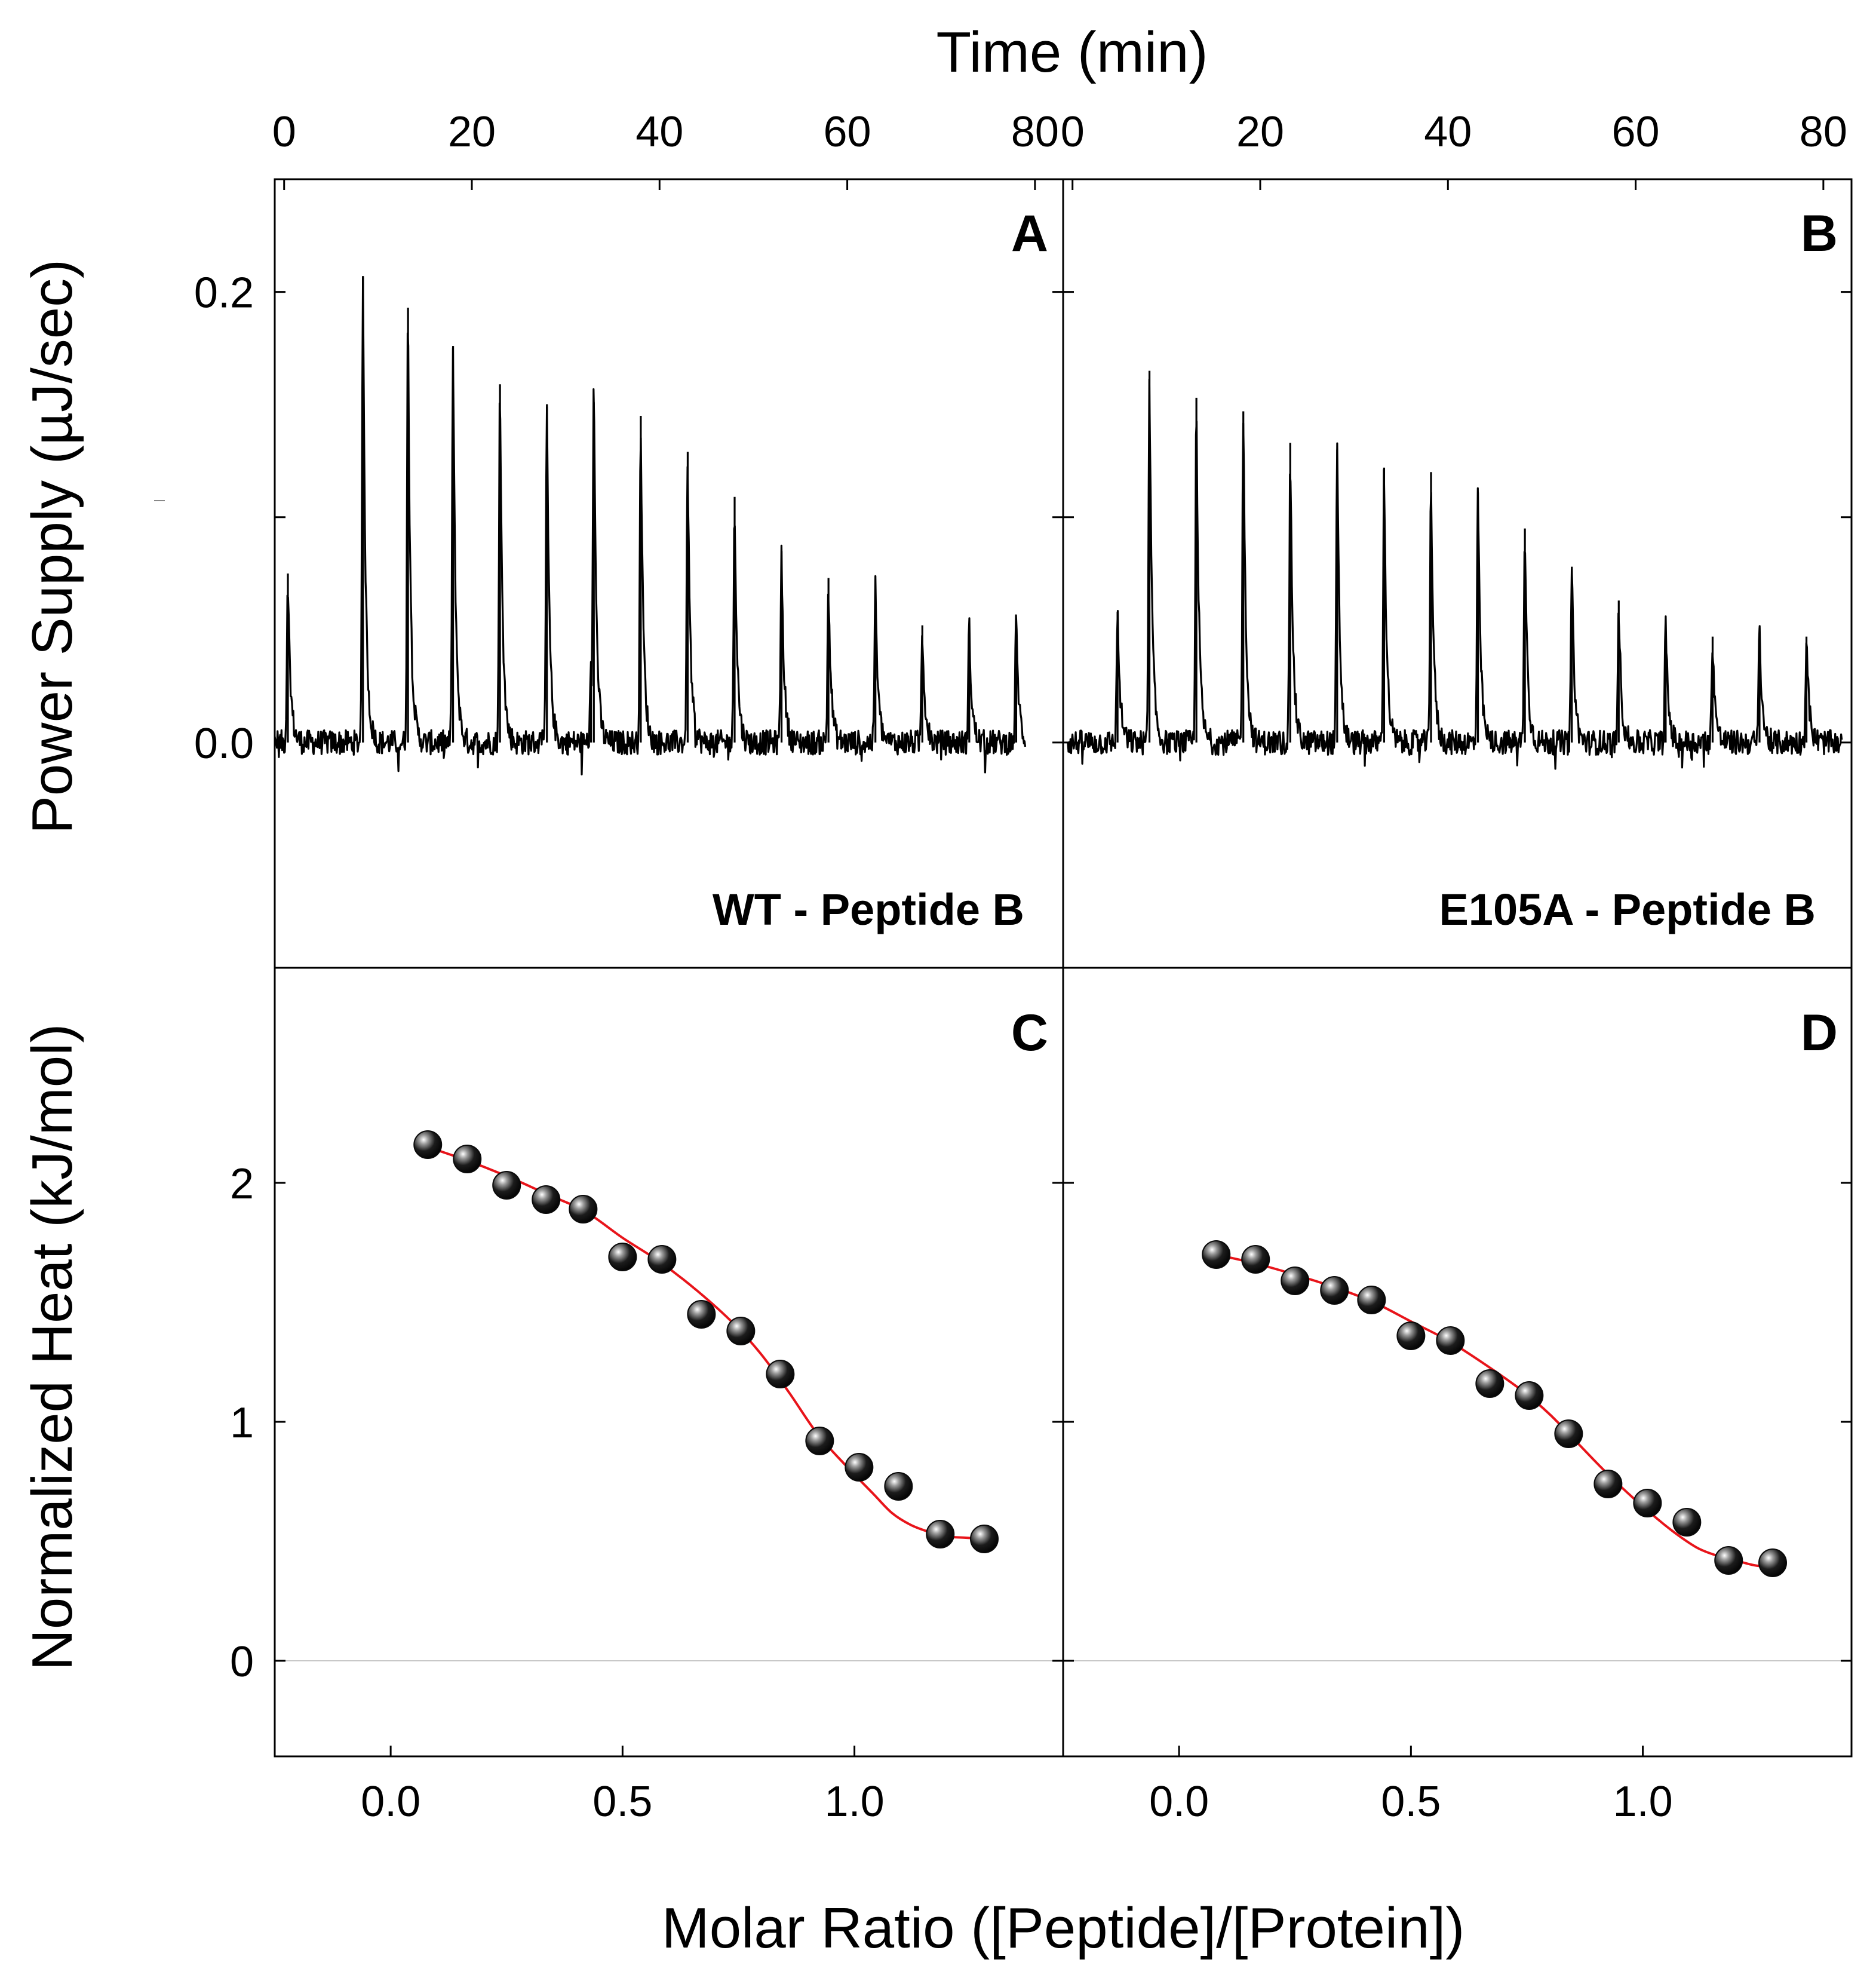 The image size is (1876, 1981). I want to click on panel-letter-d: D, so click(1819, 1033).